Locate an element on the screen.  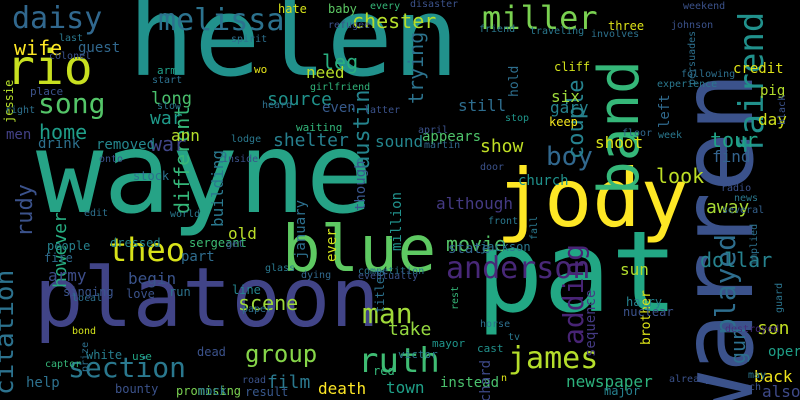
cloud-word-song: song is located at coordinates (72, 103).